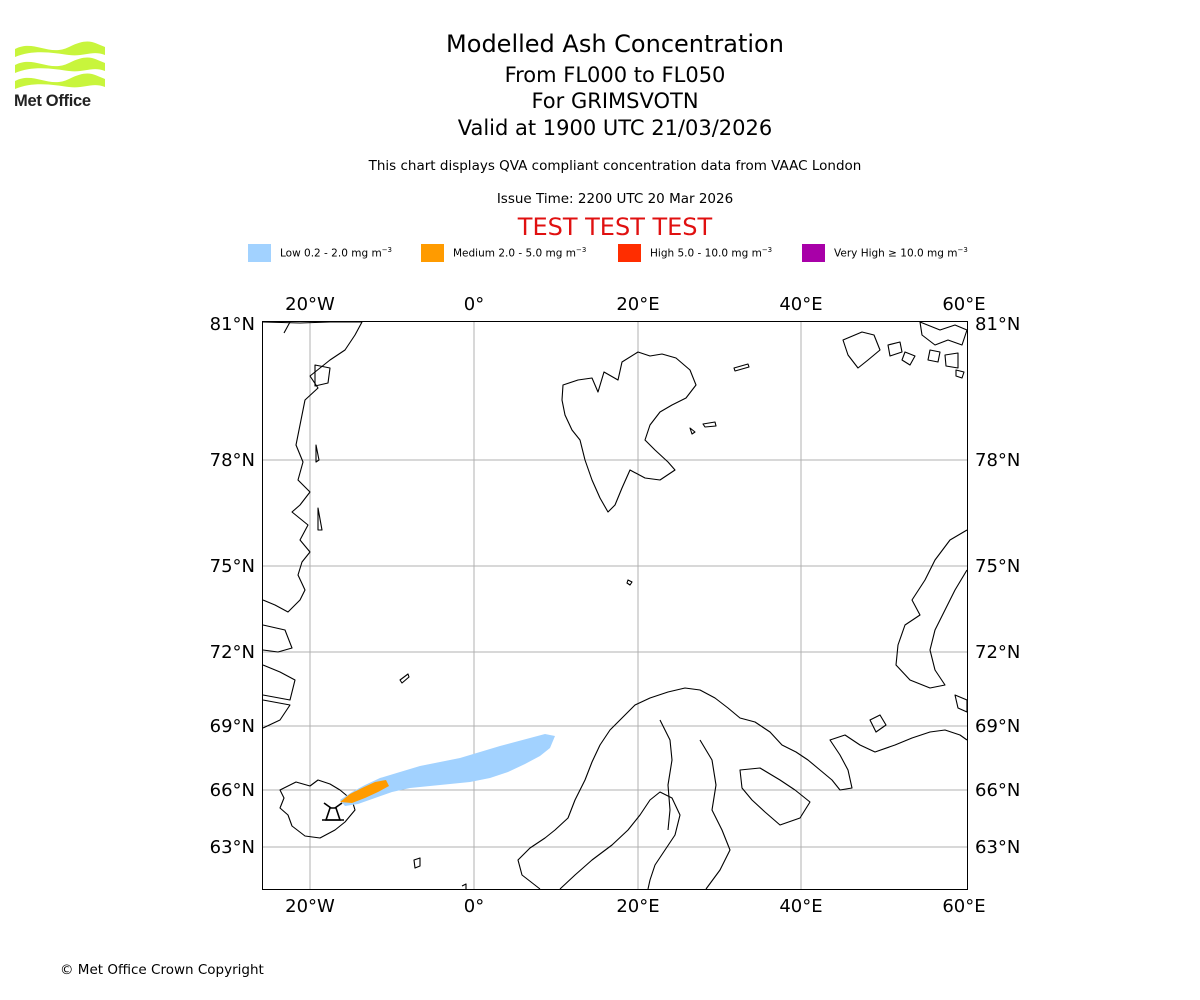 This screenshot has height=1000, width=1200. What do you see at coordinates (474, 906) in the screenshot?
I see `lon-label-bottom: 0°` at bounding box center [474, 906].